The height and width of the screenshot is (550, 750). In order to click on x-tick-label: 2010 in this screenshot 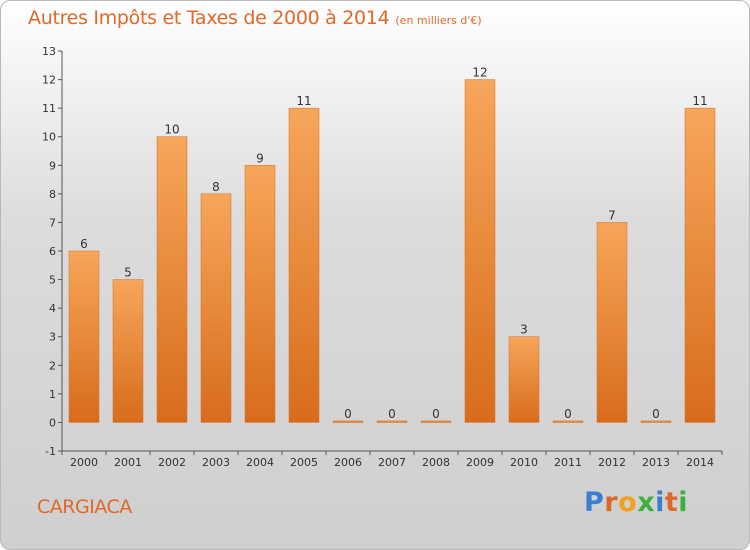, I will do `click(524, 462)`.